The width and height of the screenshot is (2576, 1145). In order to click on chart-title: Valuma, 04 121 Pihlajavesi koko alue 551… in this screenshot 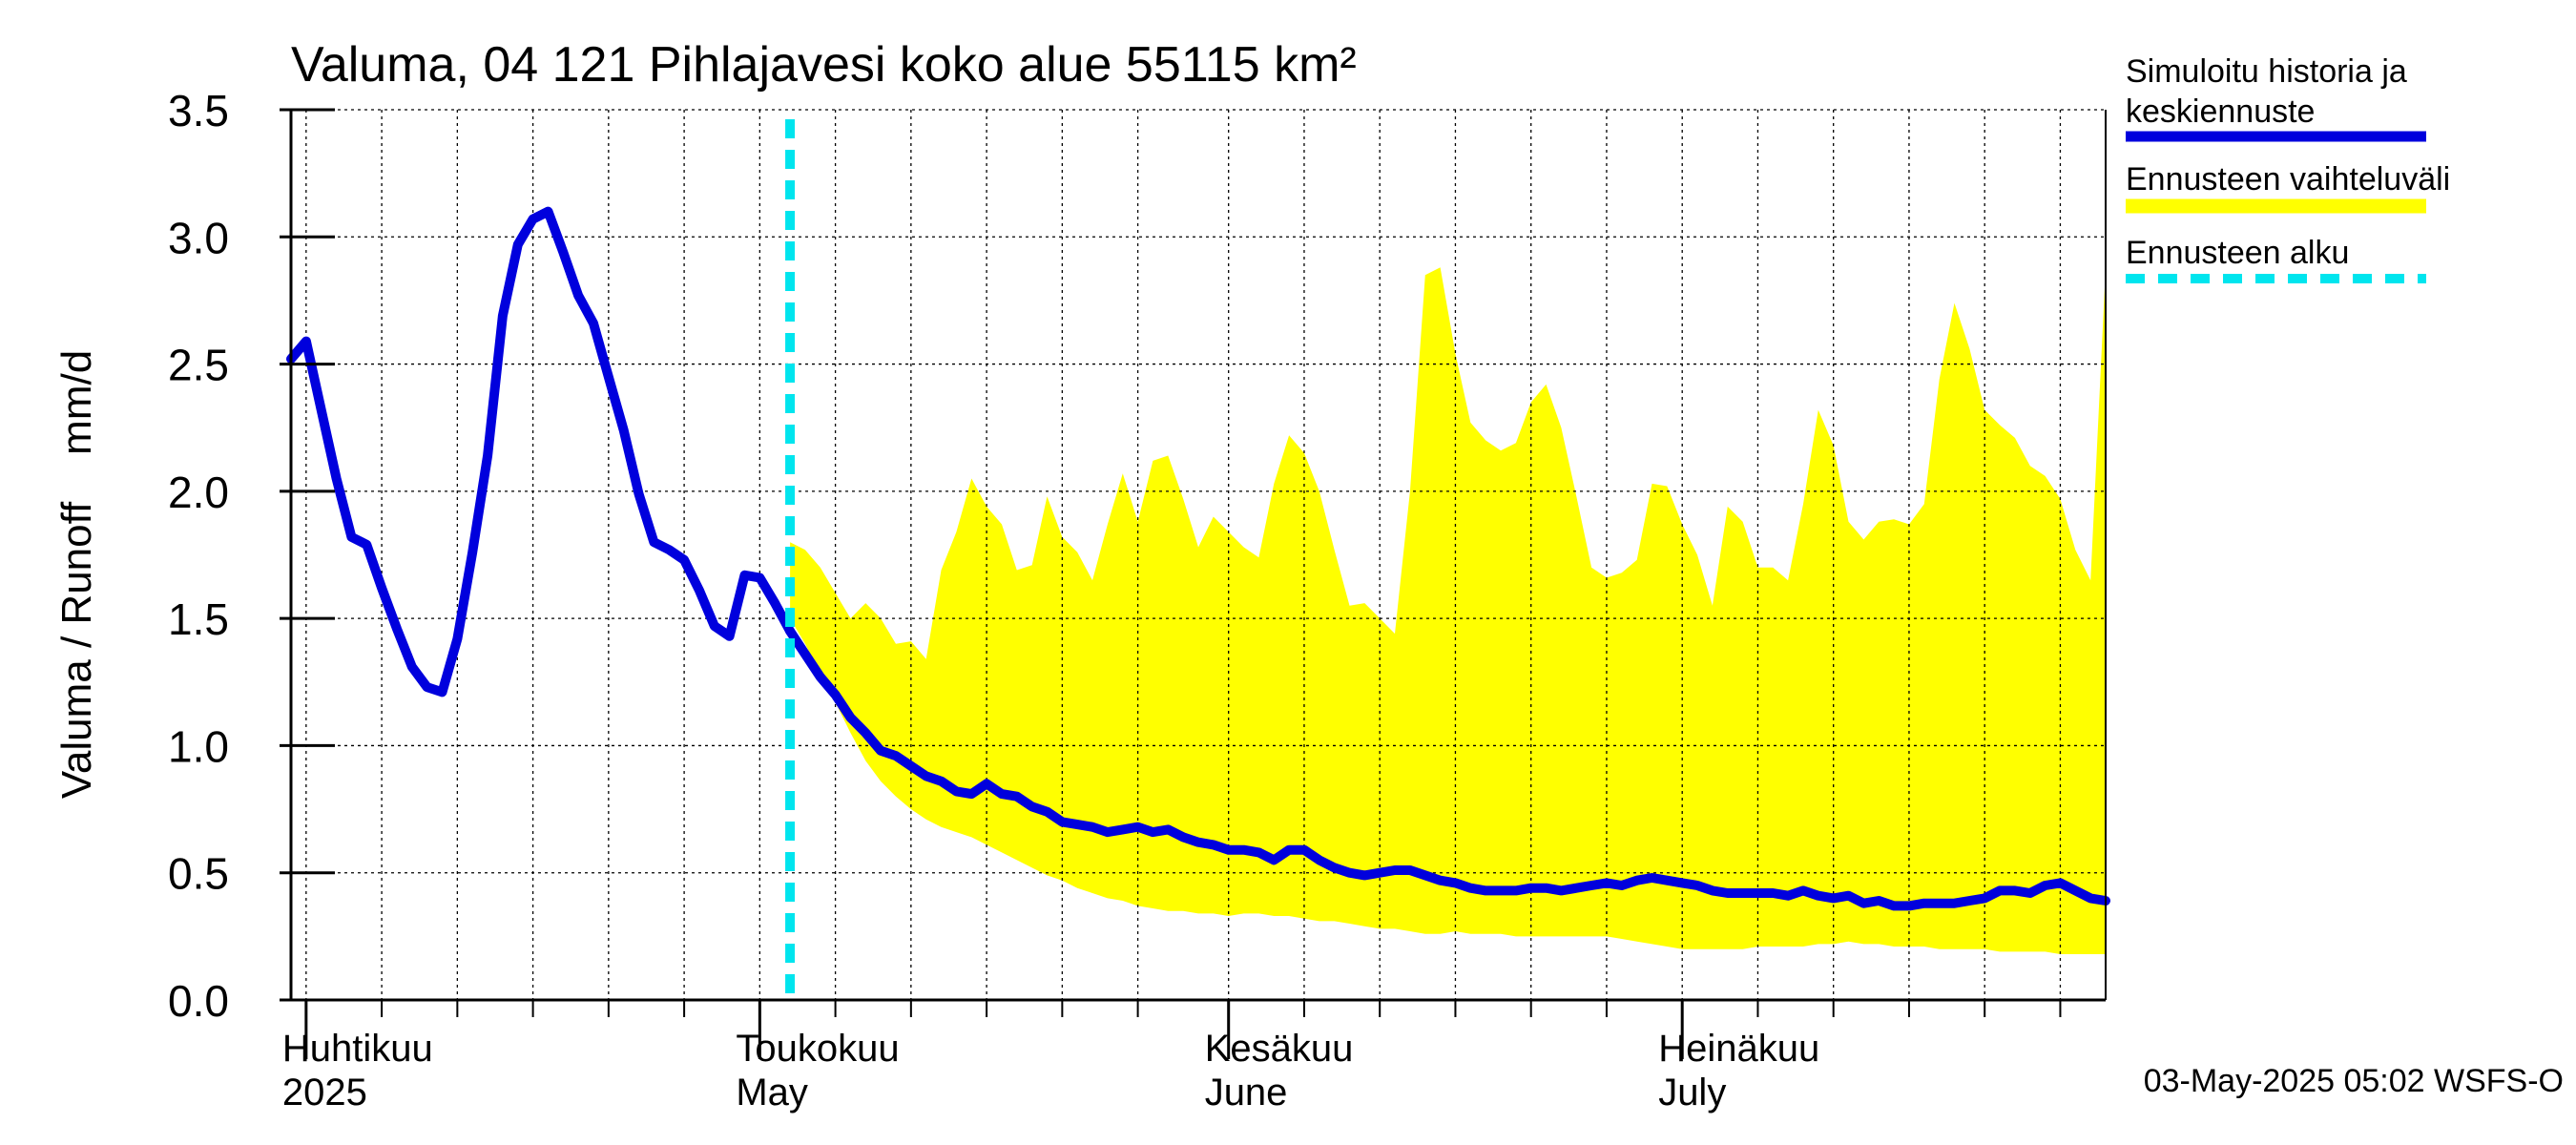, I will do `click(824, 65)`.